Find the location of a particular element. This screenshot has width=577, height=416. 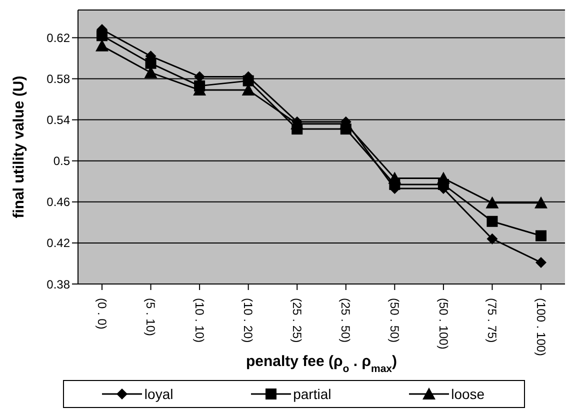

x-tick-label: (50 . 100) is located at coordinates (443, 324).